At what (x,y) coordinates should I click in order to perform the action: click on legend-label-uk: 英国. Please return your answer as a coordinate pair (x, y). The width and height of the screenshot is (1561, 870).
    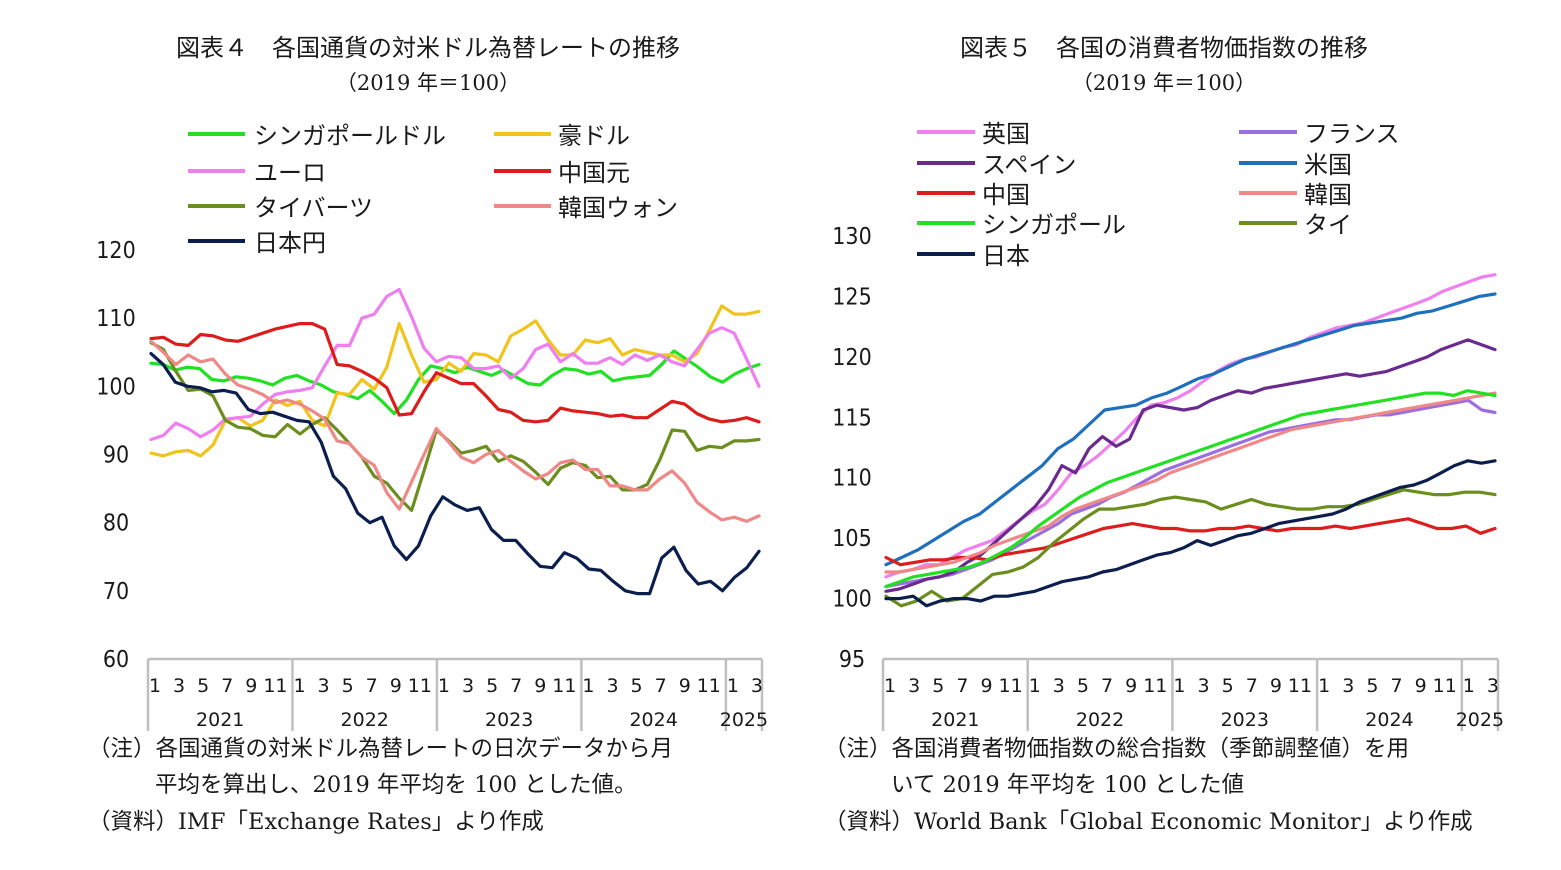
    Looking at the image, I should click on (1006, 134).